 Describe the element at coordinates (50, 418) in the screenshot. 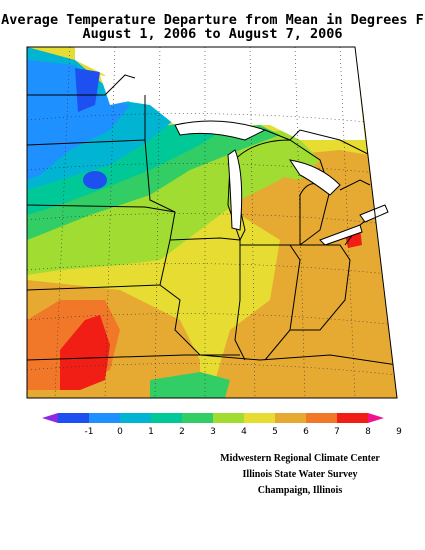

I see `legend-arrow-low` at that location.